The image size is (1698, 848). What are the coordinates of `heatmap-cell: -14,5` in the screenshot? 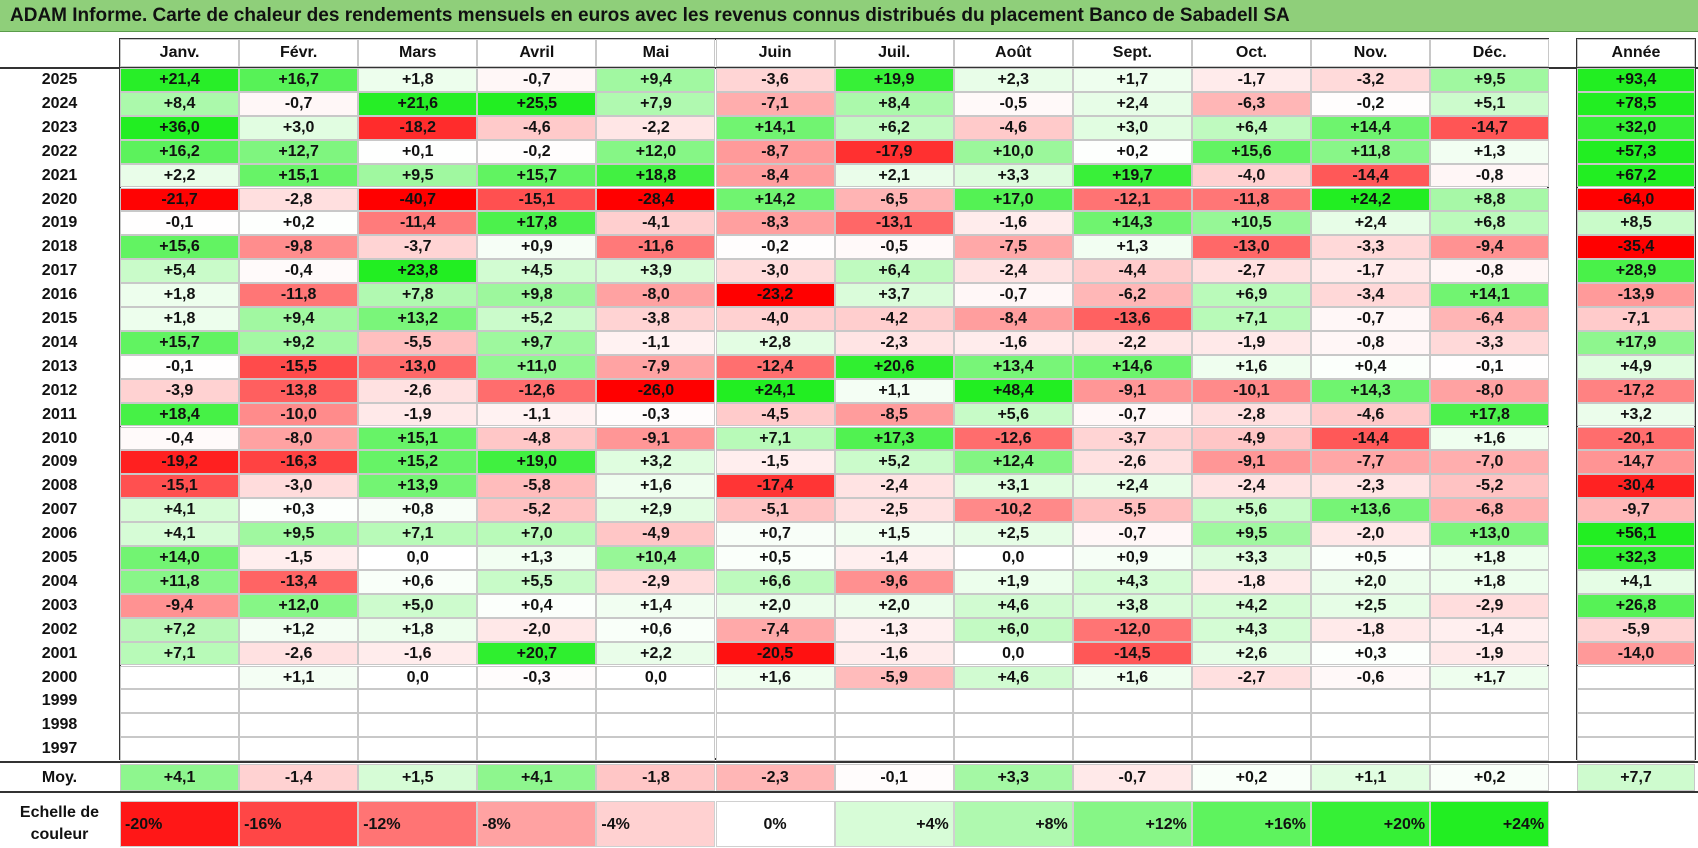 It's located at (1132, 653).